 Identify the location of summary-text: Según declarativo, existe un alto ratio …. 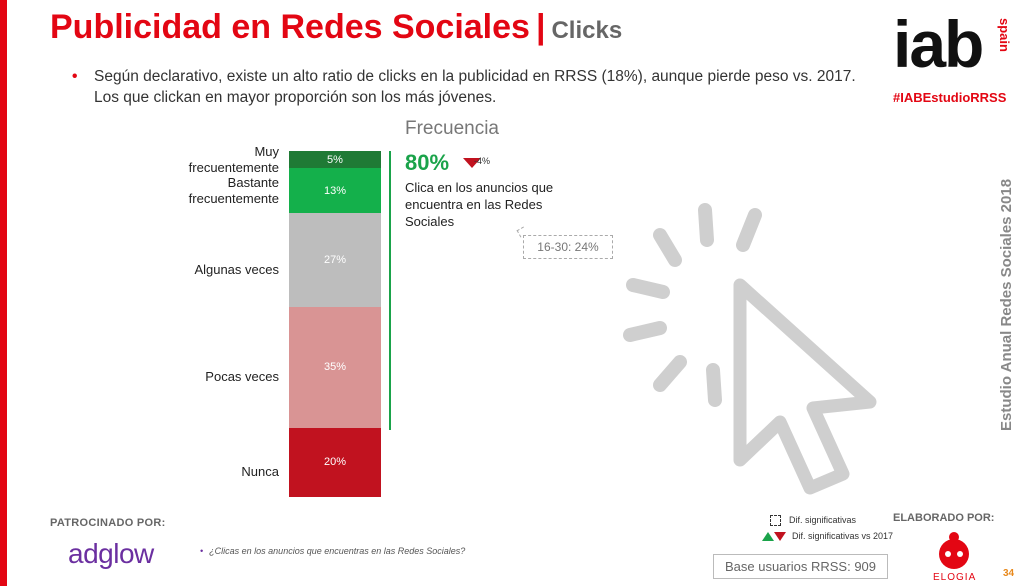
(475, 87).